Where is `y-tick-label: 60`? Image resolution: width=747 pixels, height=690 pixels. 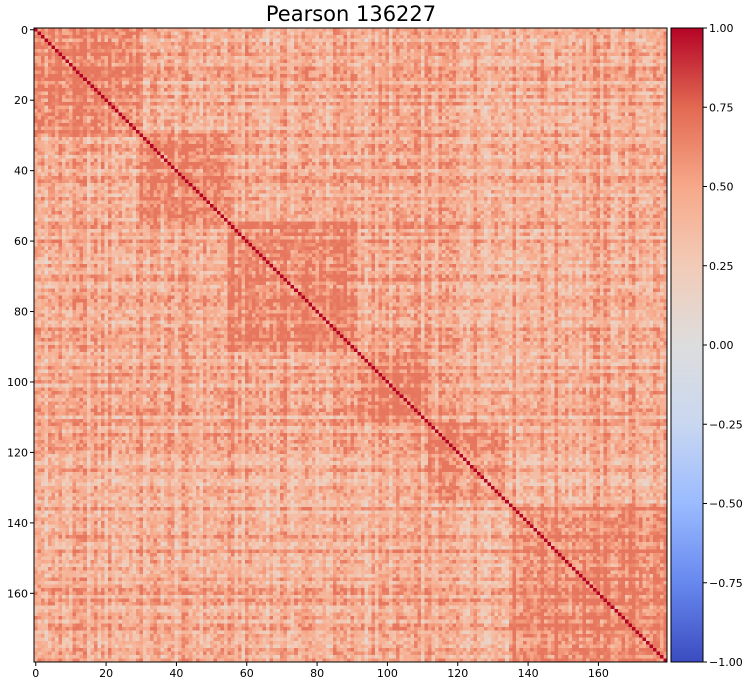 y-tick-label: 60 is located at coordinates (21, 241).